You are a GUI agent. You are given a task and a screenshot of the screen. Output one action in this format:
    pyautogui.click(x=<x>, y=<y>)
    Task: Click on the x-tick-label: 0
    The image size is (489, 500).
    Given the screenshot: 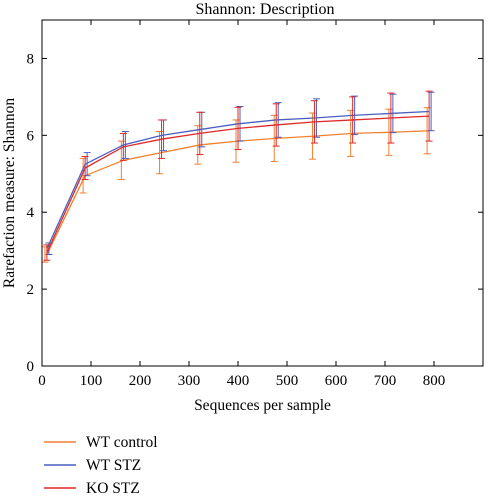 What is the action you would take?
    pyautogui.click(x=42, y=381)
    